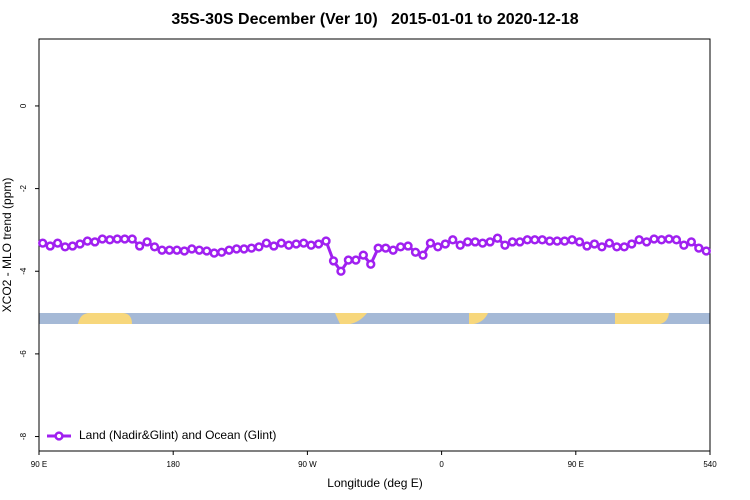  Describe the element at coordinates (177, 435) in the screenshot. I see `legend-label: Land (Nadir&Glint) and Ocean (Glint)` at that location.